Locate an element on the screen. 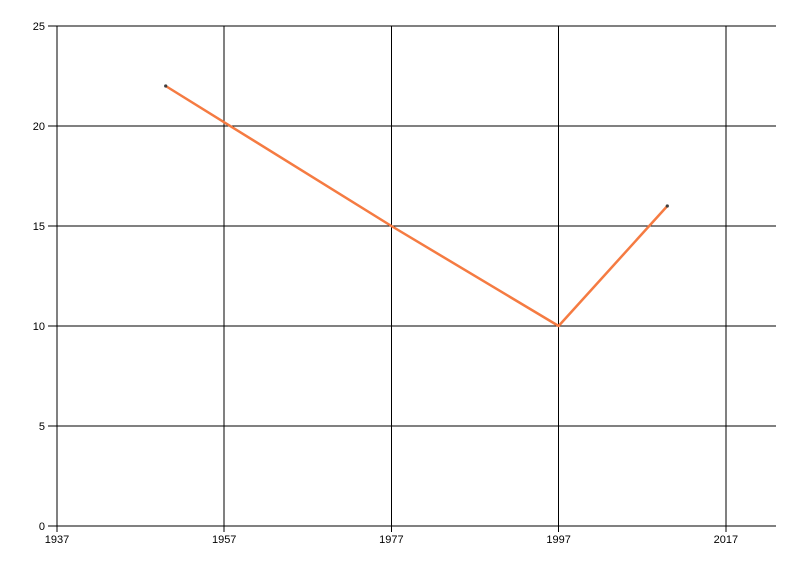 Image resolution: width=800 pixels, height=576 pixels. x-tick-label: 1937 is located at coordinates (57, 540).